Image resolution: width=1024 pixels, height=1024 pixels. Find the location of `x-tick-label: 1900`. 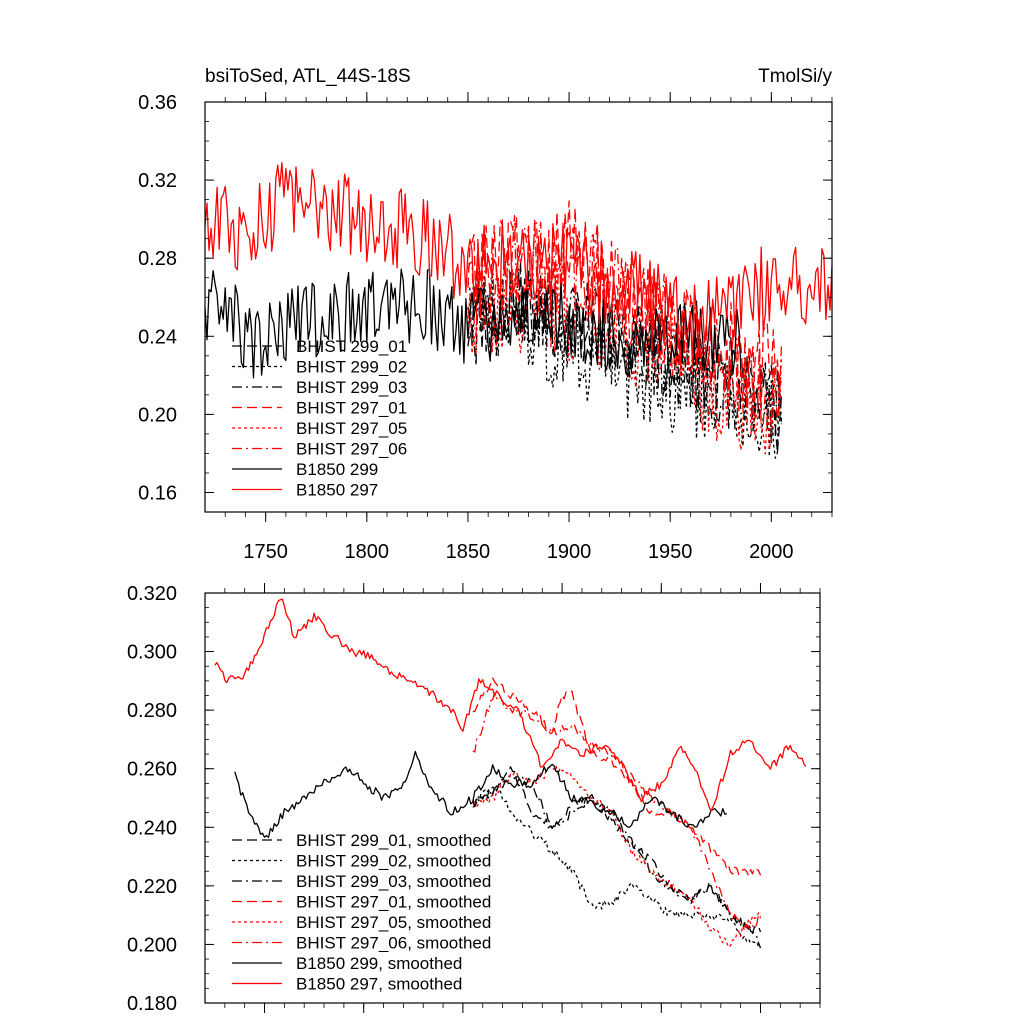

x-tick-label: 1900 is located at coordinates (569, 552).